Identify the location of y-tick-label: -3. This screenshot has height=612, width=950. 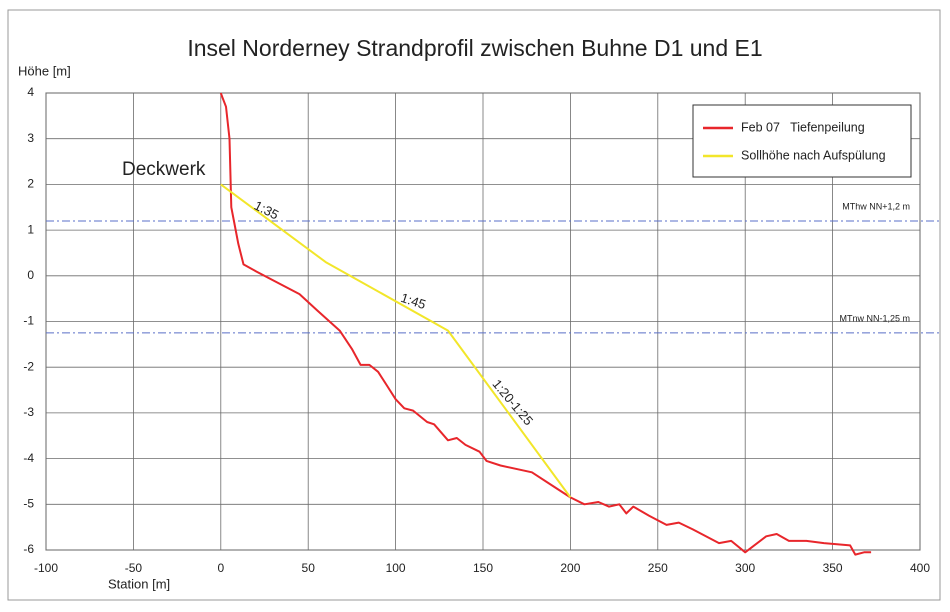
(28, 412).